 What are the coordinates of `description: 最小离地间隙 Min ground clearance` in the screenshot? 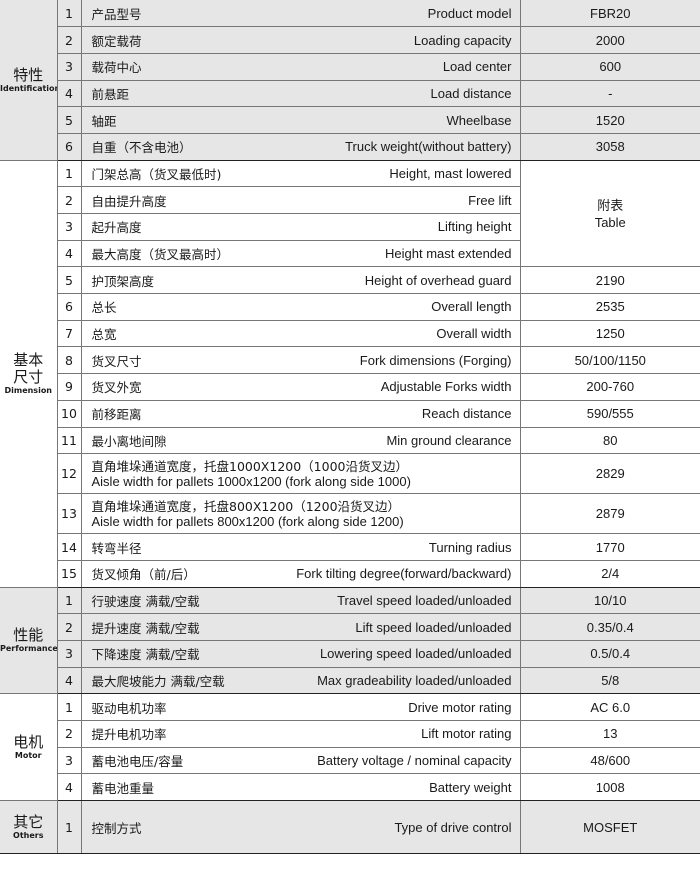 It's located at (301, 440).